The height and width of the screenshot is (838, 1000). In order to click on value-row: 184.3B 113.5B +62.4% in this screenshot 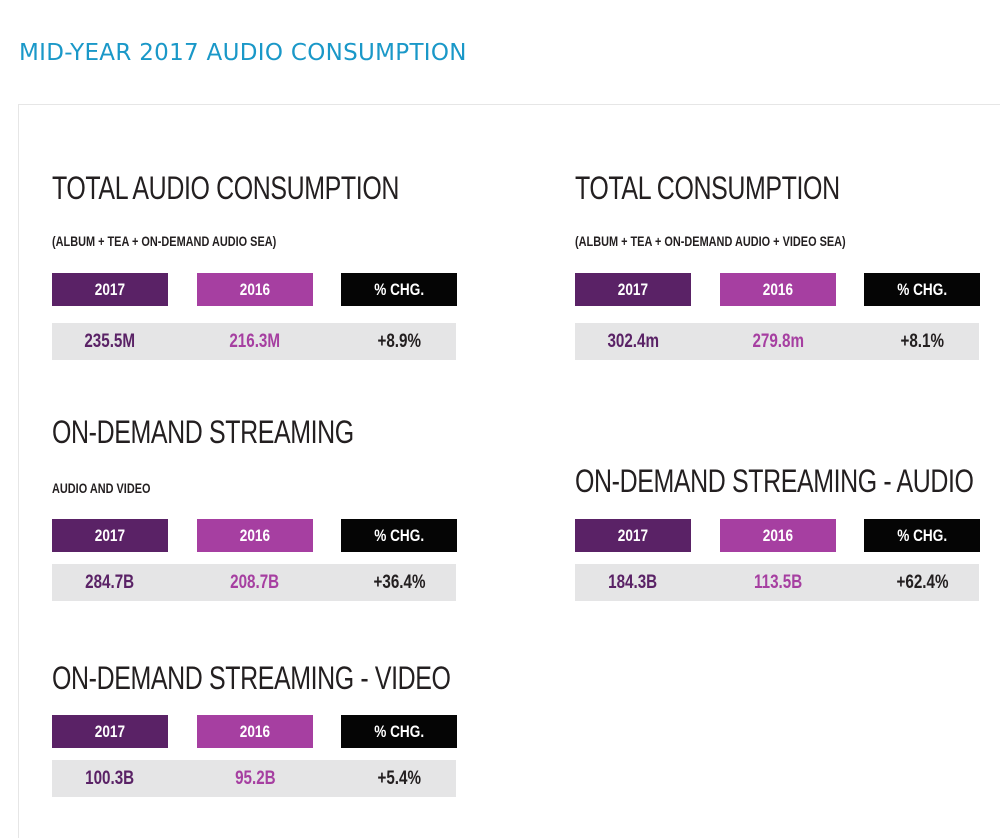, I will do `click(777, 582)`.